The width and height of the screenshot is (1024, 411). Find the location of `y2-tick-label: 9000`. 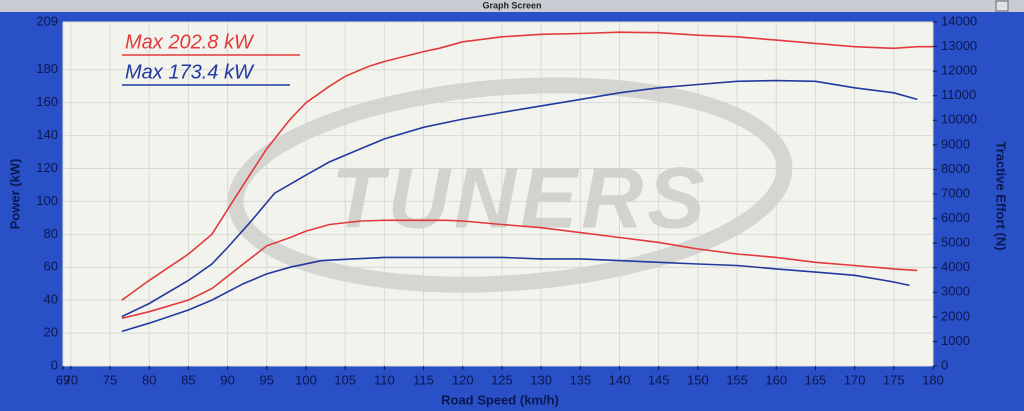

y2-tick-label: 9000 is located at coordinates (955, 143).